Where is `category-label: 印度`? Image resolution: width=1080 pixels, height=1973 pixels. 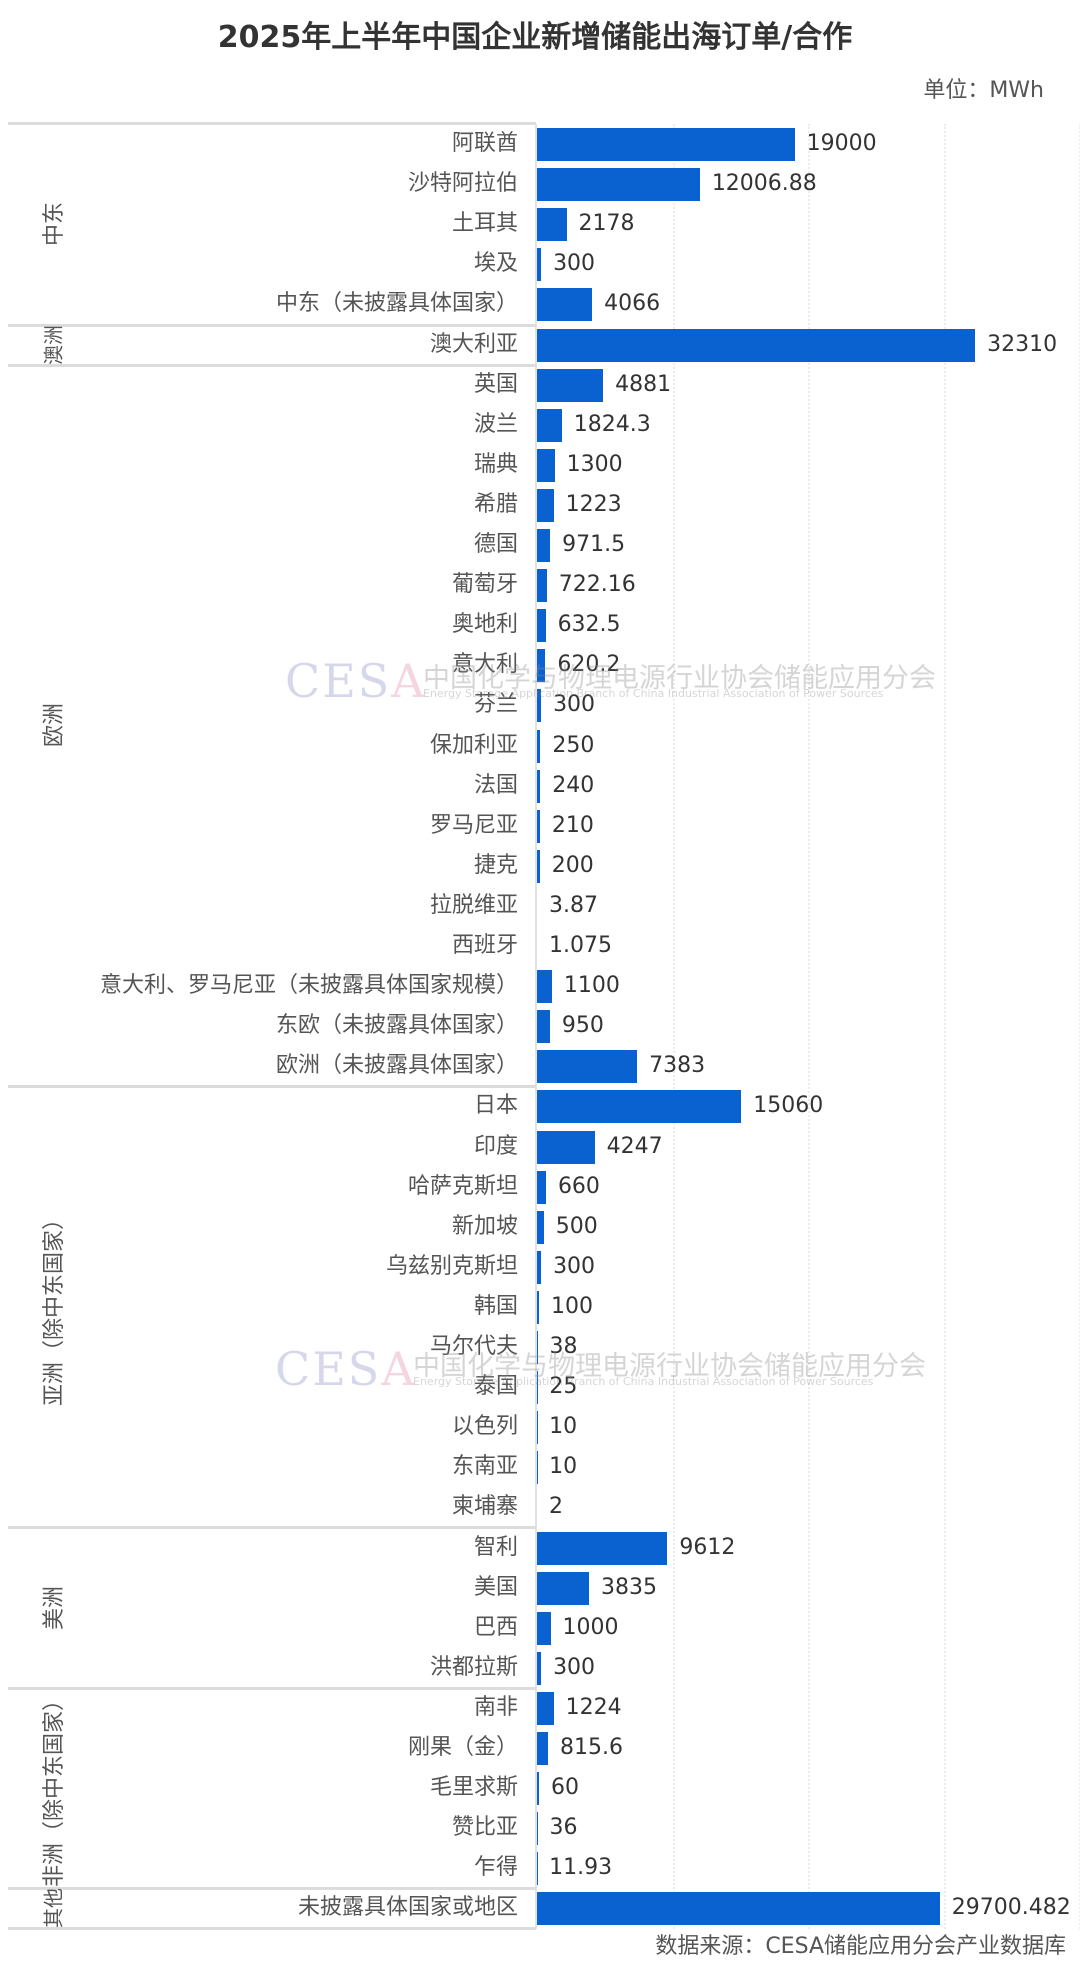
category-label: 印度 is located at coordinates (495, 1146).